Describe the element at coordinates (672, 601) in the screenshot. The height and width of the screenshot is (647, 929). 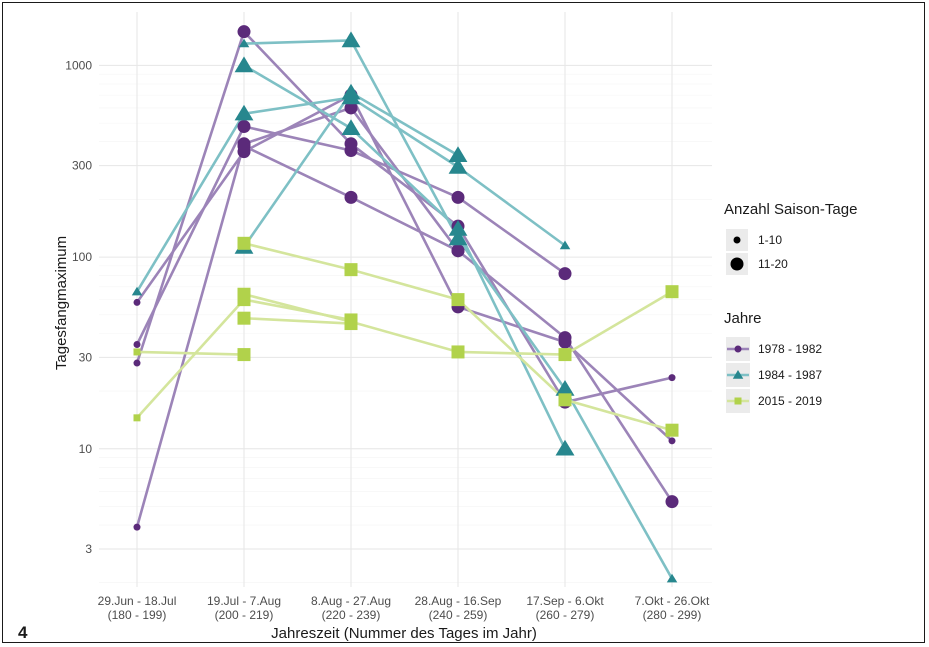
I see `x-tick-label: 7.Okt - 26.Okt` at that location.